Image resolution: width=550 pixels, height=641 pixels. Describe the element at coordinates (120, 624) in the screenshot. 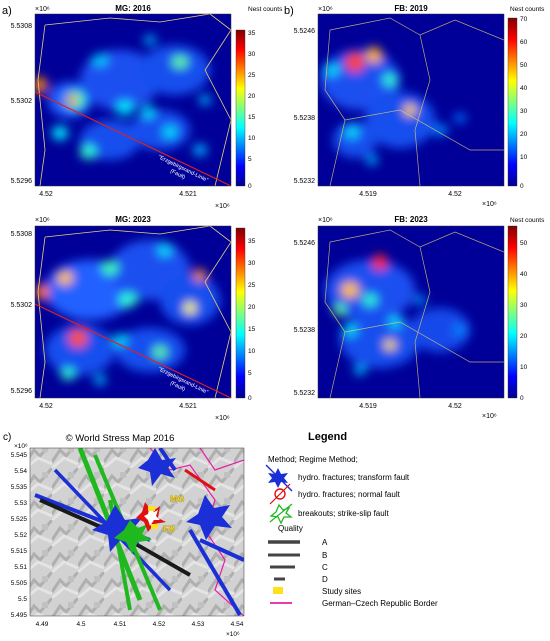

I see `x-tick: 4.51` at that location.